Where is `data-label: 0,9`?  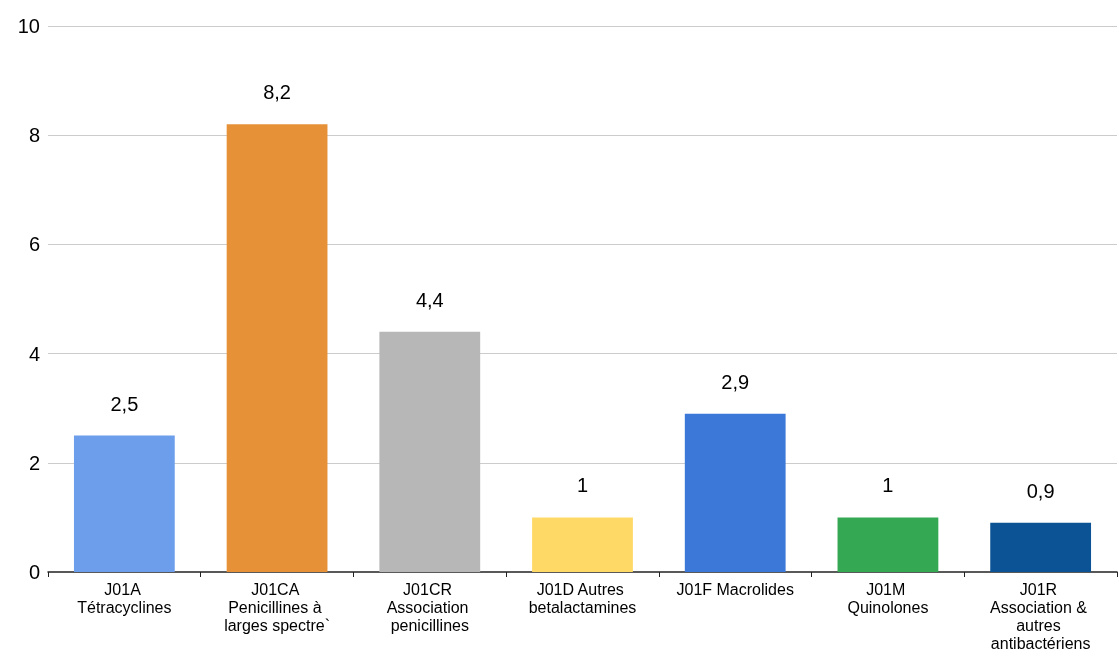
data-label: 0,9 is located at coordinates (1040, 490).